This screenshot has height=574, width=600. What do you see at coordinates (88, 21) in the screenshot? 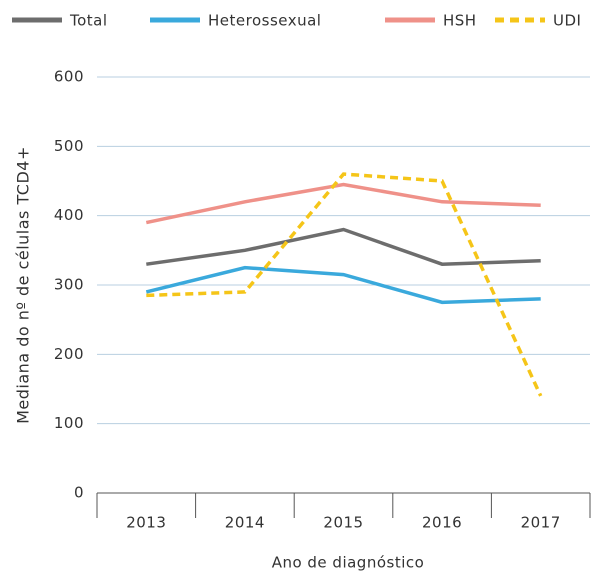
I see `legend-label: Total` at bounding box center [88, 21].